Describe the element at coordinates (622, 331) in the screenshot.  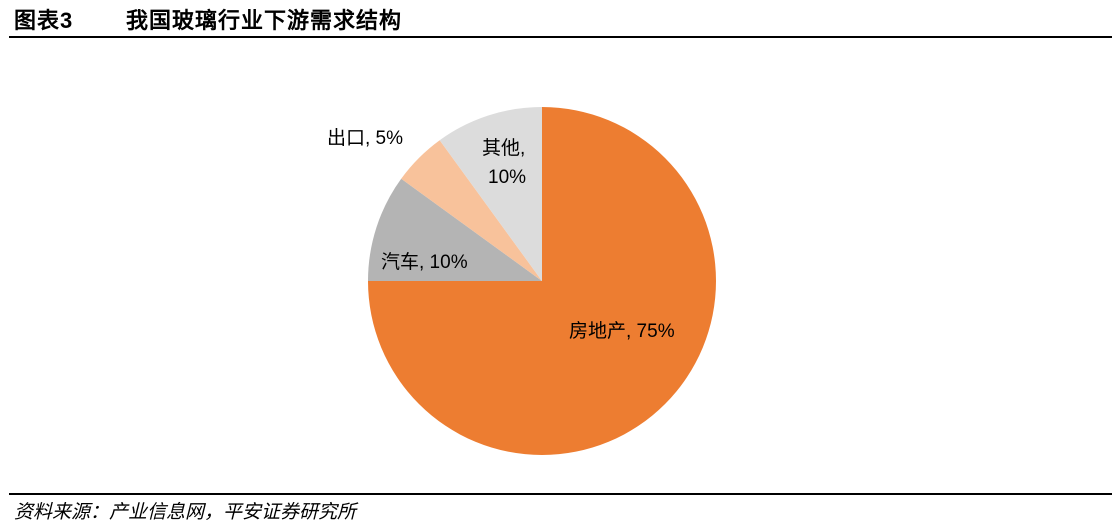
I see `label-real-estate: 房地产, 75%` at that location.